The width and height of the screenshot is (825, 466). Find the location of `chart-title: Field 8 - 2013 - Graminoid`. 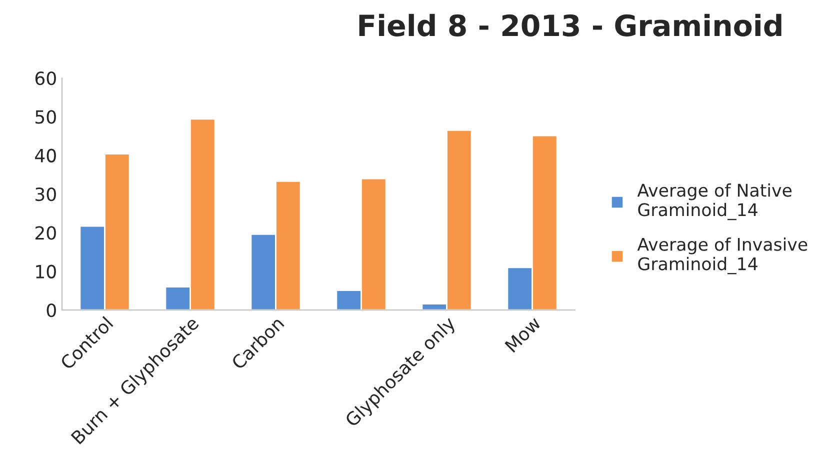

chart-title: Field 8 - 2013 - Graminoid is located at coordinates (570, 25).